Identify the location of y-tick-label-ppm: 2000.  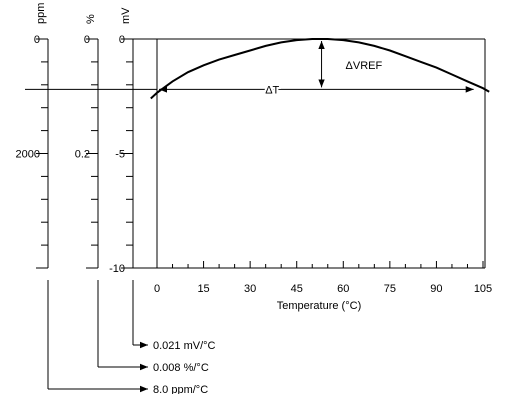
(28, 155).